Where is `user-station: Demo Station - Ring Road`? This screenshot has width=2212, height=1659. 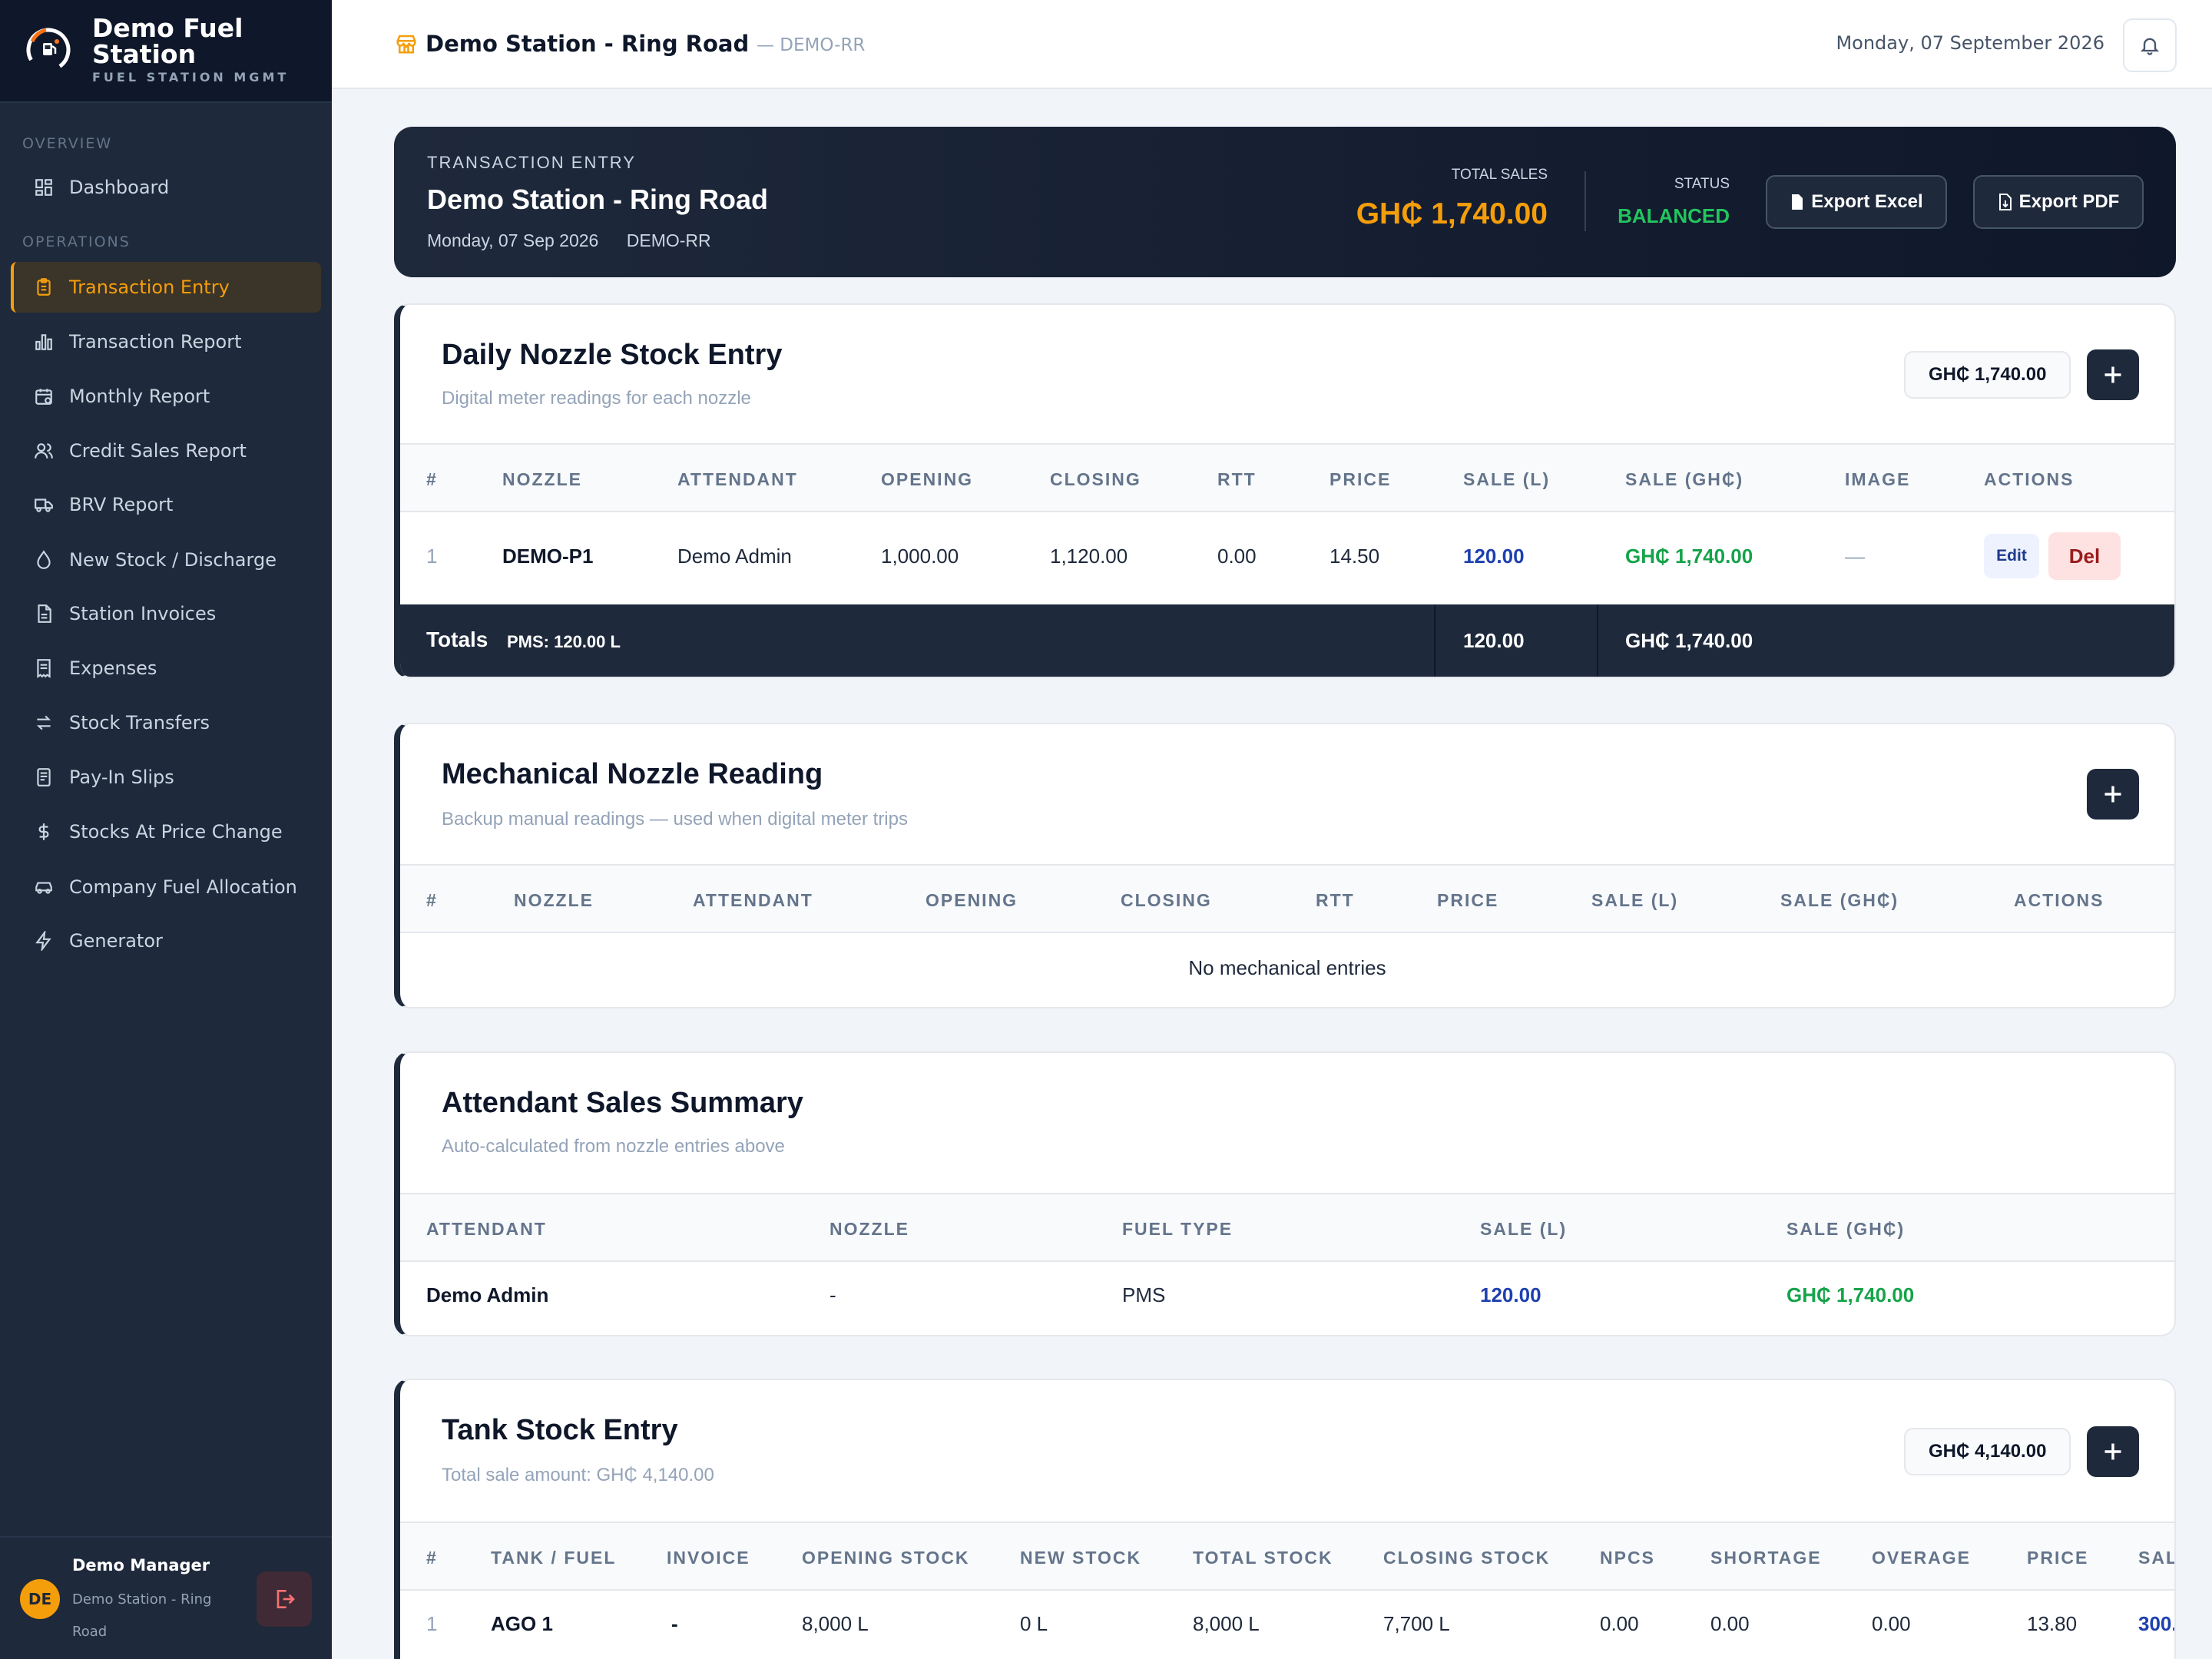 user-station: Demo Station - Ring Road is located at coordinates (142, 1616).